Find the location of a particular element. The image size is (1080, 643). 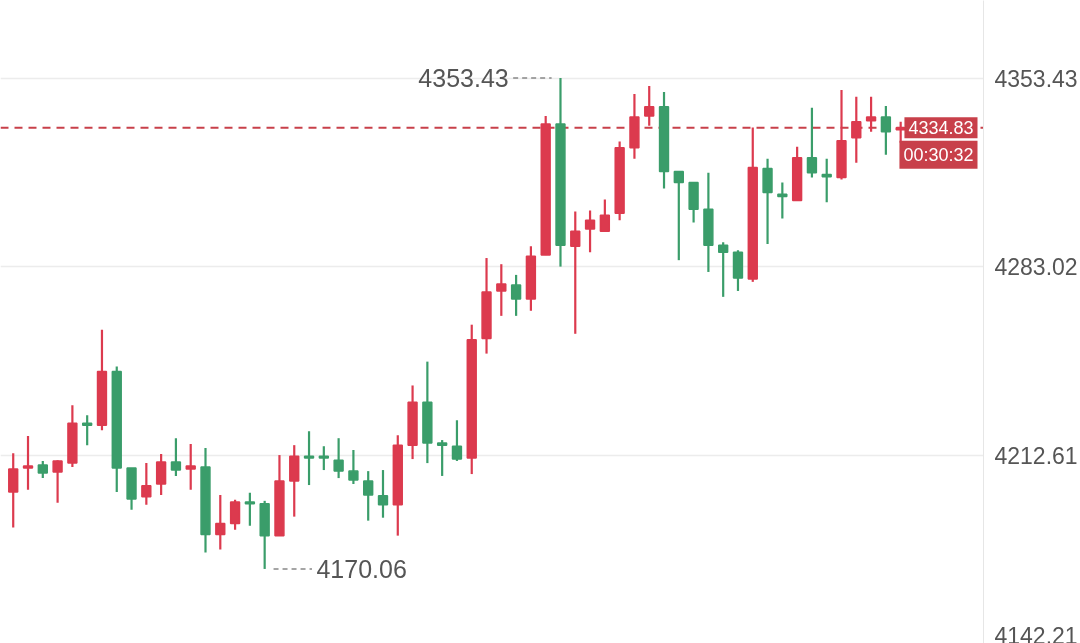

y-tick-label: 4283.02 is located at coordinates (1036, 267).